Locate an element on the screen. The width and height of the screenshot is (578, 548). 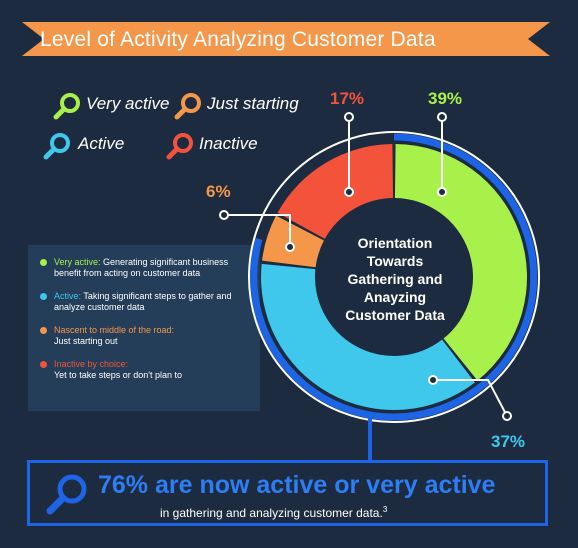
leader-active is located at coordinates (470, 398).